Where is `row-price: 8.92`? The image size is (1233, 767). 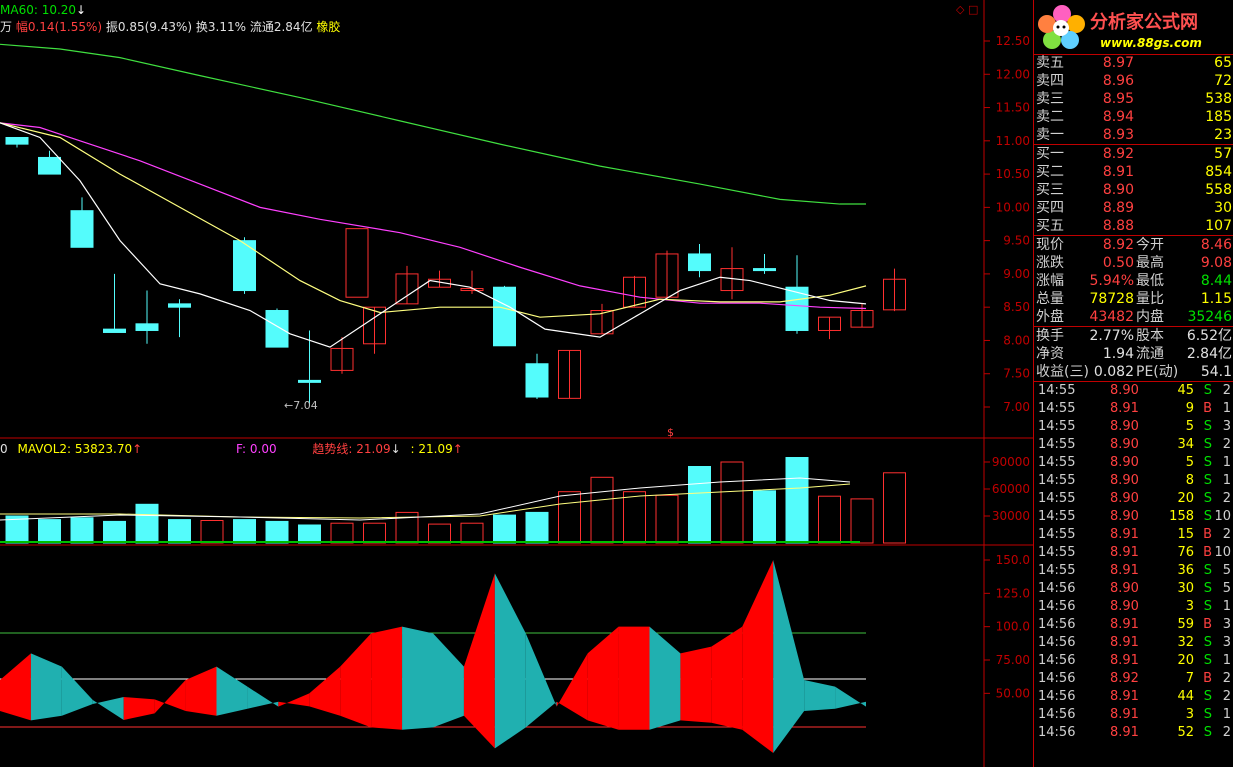
row-price: 8.92 is located at coordinates (1118, 154).